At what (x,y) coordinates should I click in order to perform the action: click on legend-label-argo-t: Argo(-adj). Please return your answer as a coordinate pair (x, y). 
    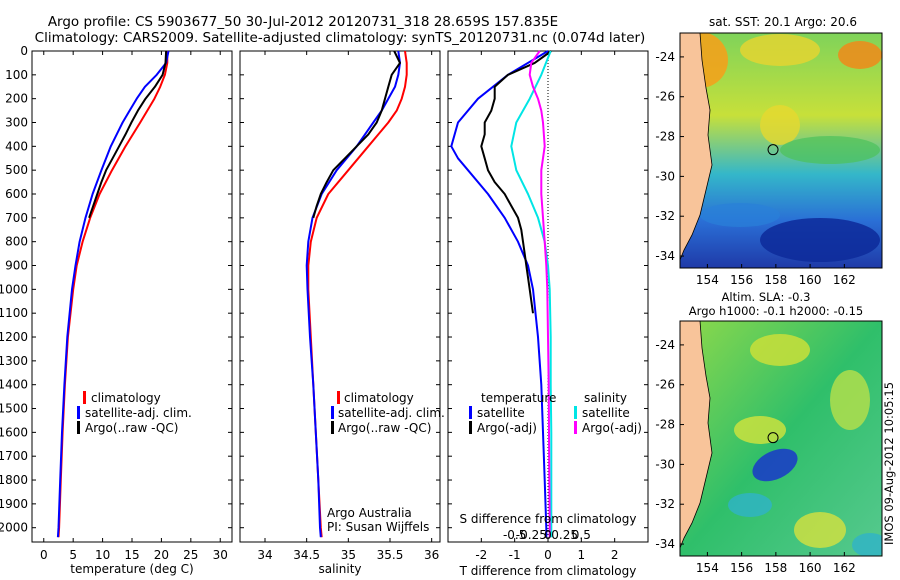
    Looking at the image, I should click on (507, 428).